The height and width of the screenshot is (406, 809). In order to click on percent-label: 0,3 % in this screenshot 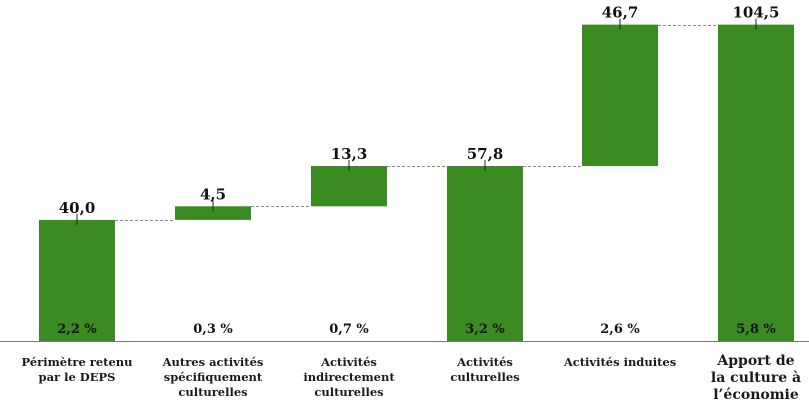, I will do `click(213, 329)`.